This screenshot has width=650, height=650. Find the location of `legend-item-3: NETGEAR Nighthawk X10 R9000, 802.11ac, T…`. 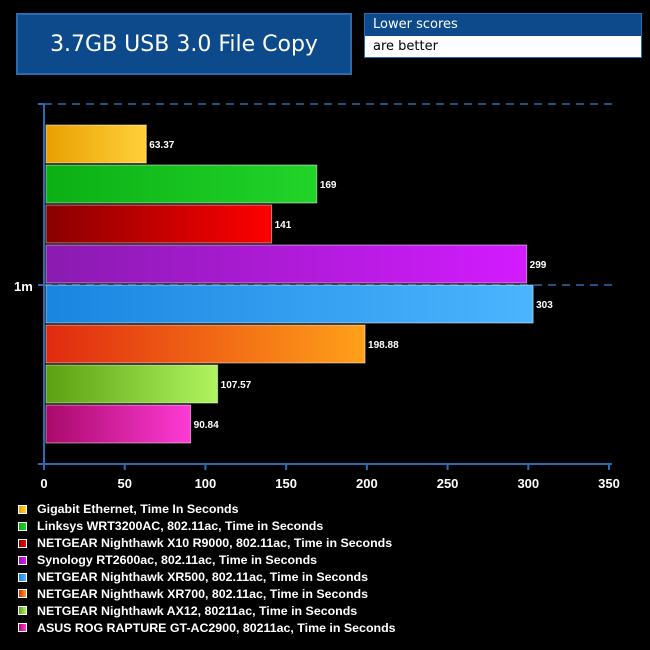

legend-item-3: NETGEAR Nighthawk X10 R9000, 802.11ac, T… is located at coordinates (207, 543).